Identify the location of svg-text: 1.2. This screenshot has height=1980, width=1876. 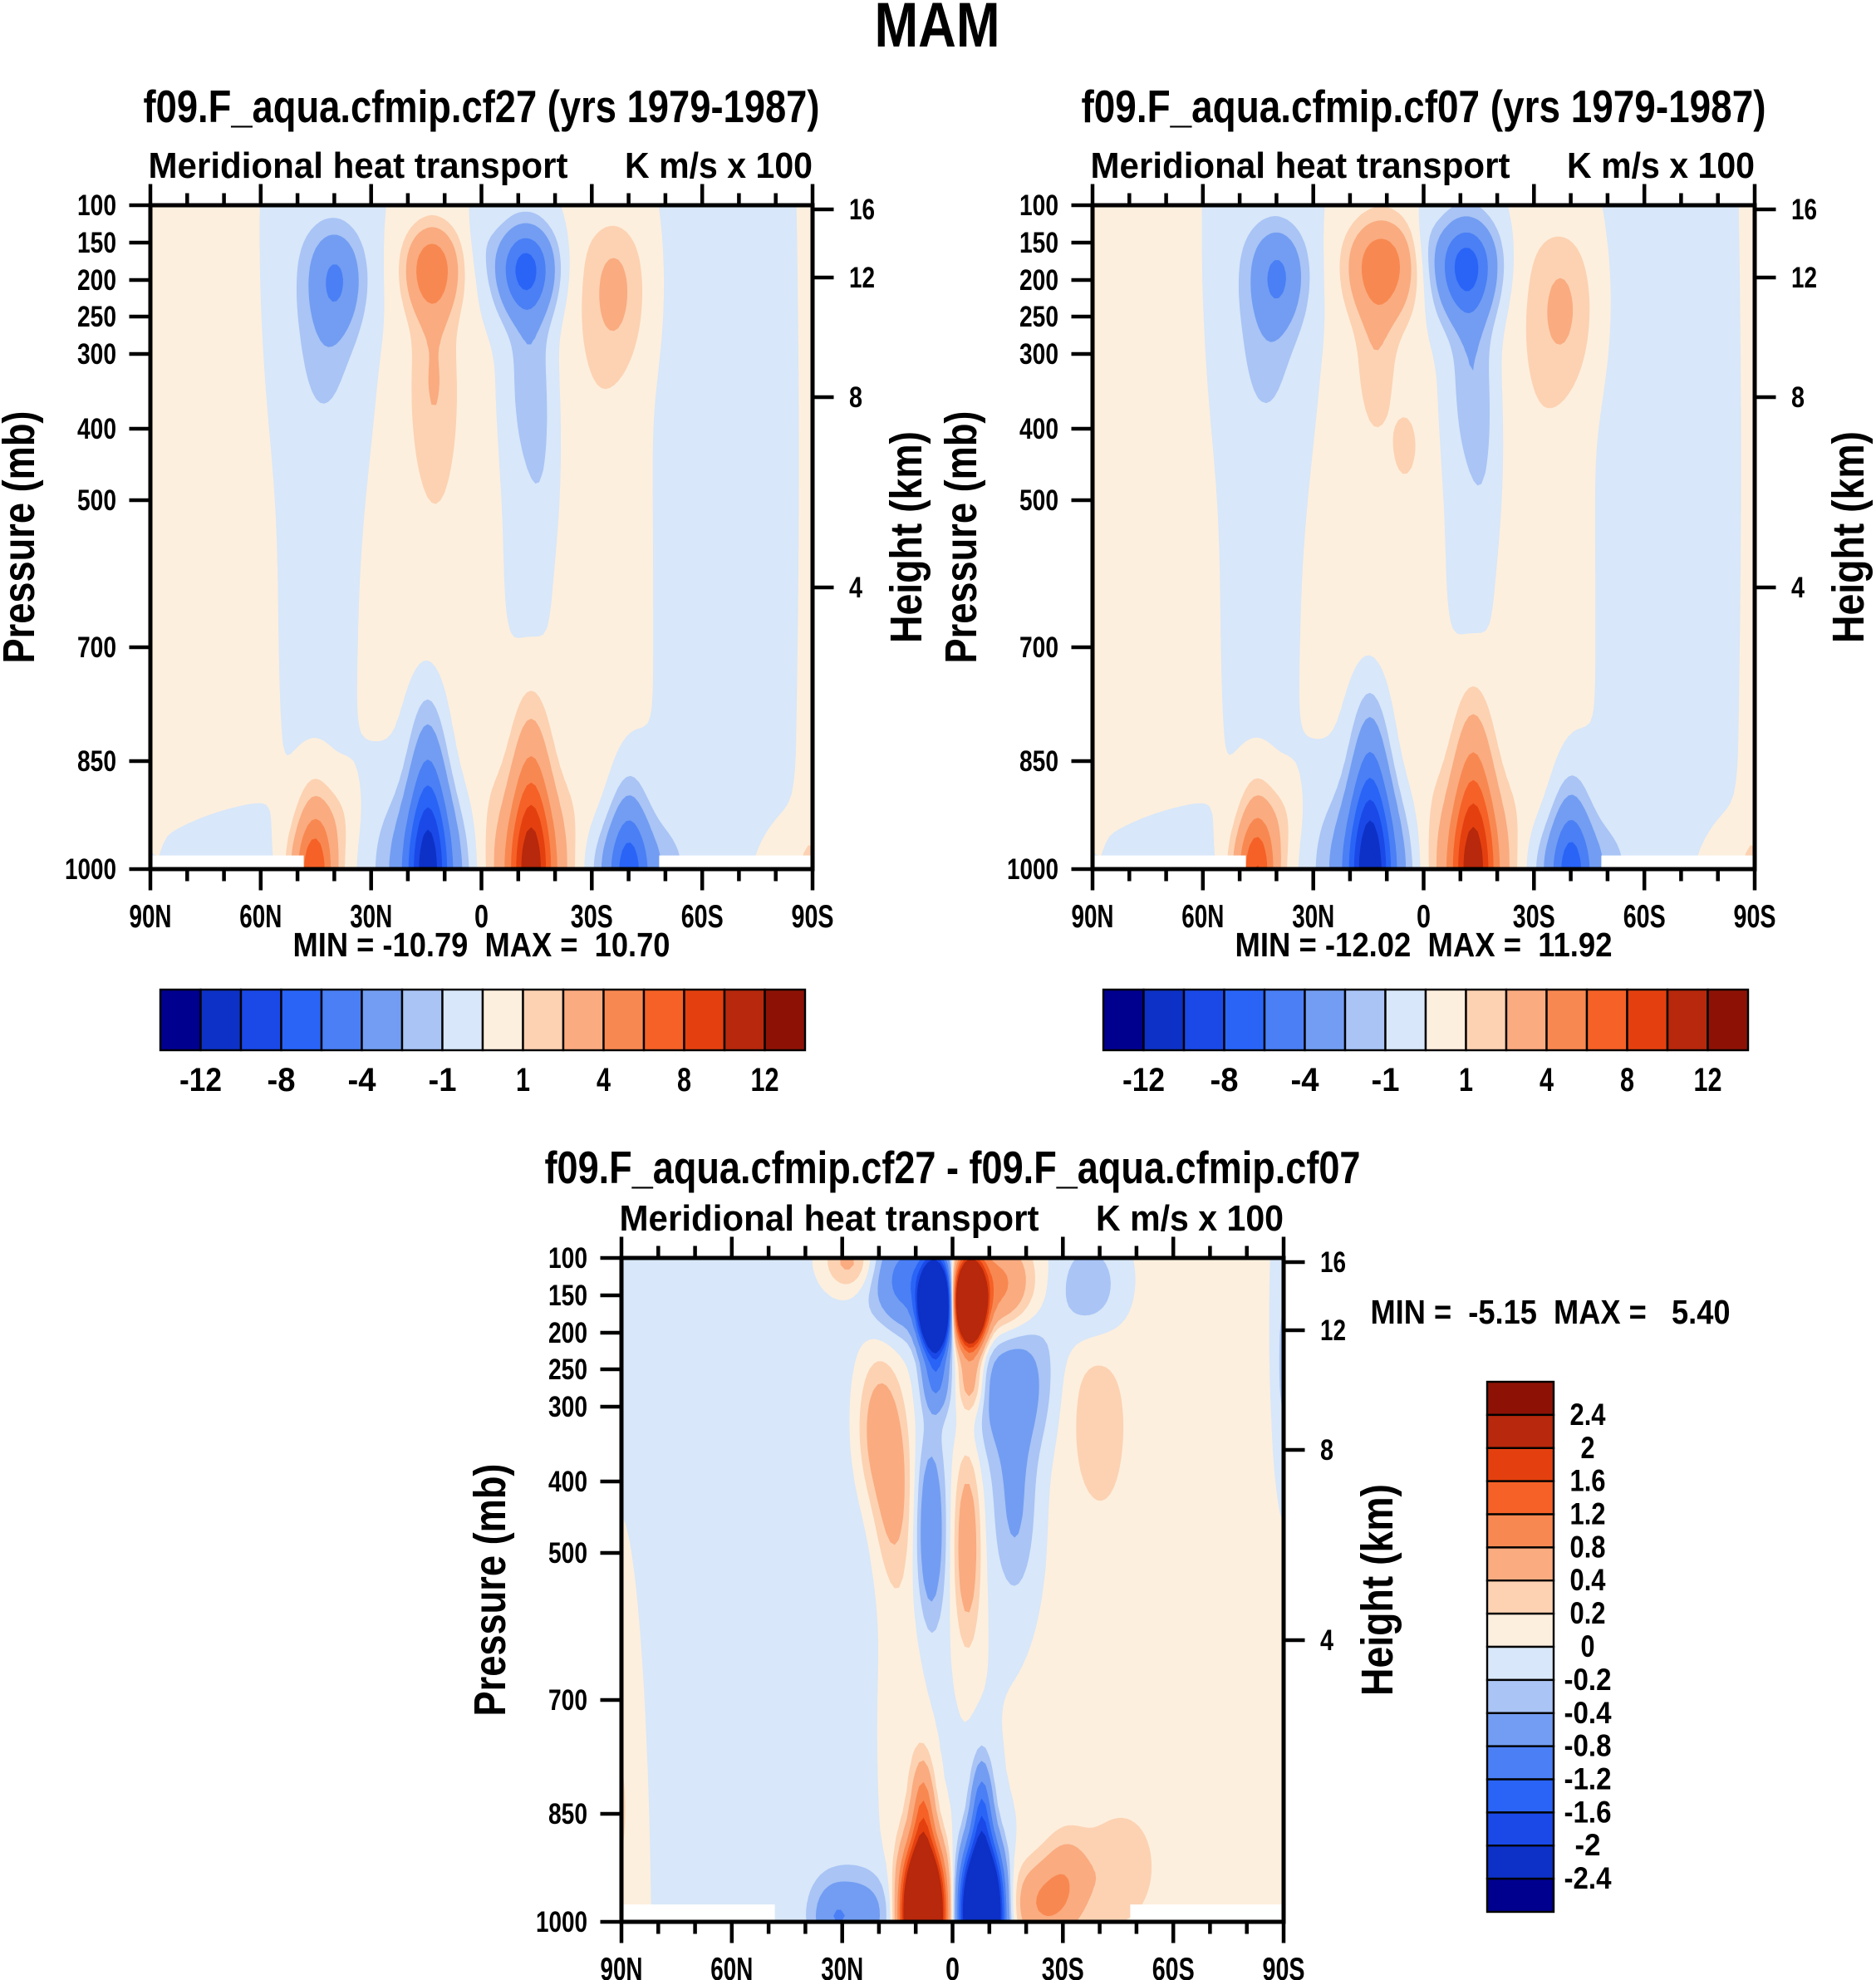
(1588, 1514).